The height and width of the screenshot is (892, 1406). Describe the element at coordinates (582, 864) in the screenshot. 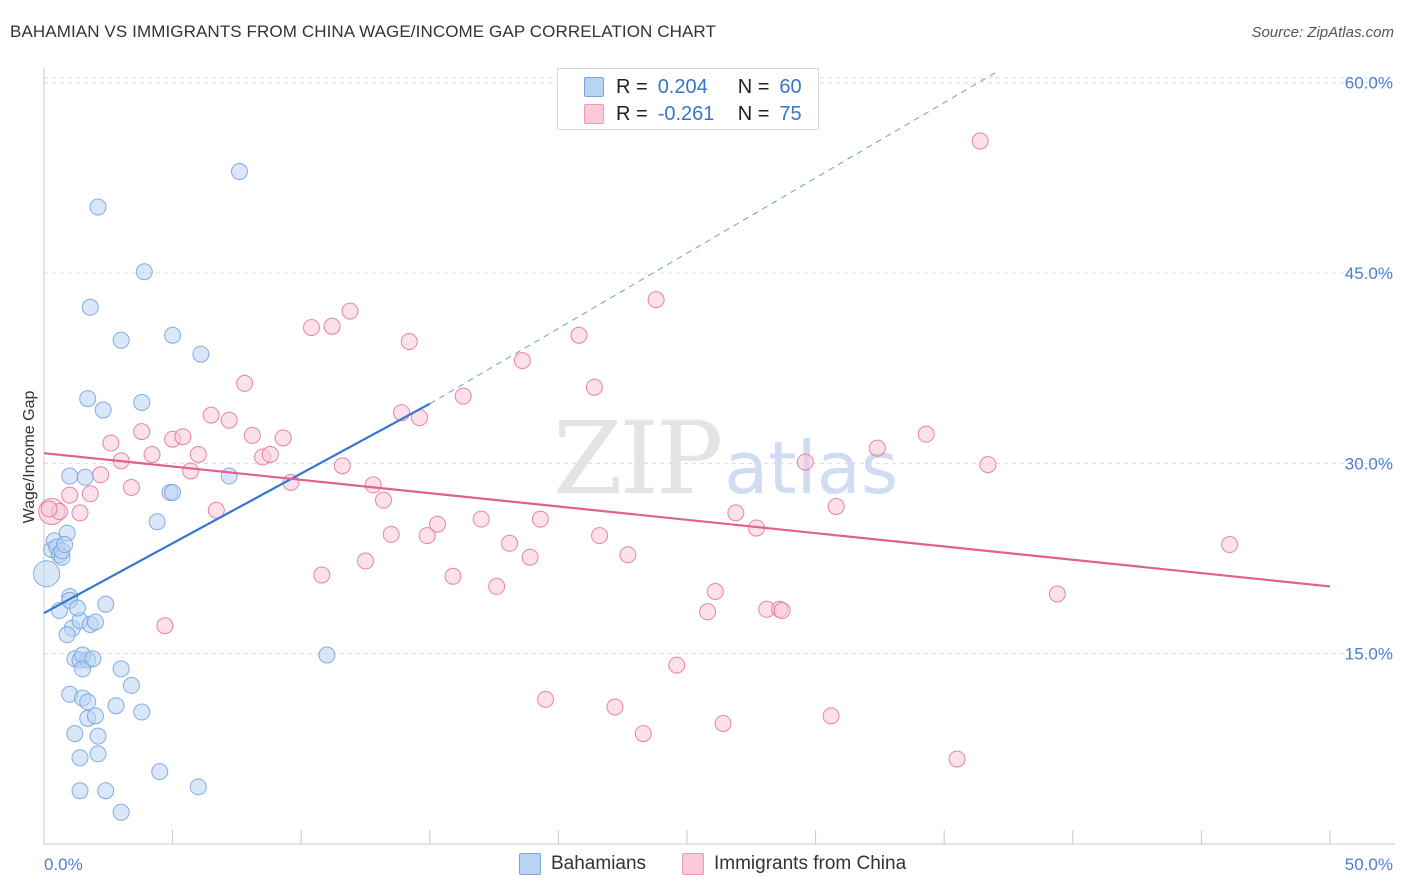

I see `bottom-legend-bahamians: Bahamians` at that location.